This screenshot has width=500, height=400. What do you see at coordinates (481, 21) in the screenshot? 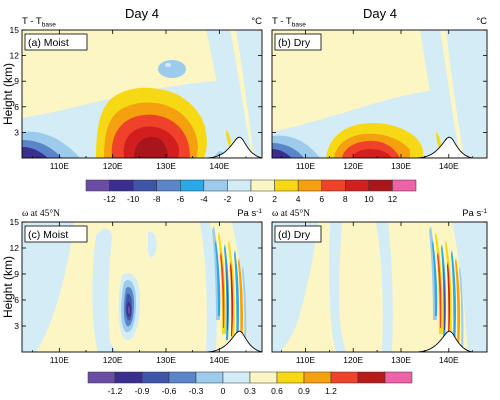
I see `panel-b-unit: °C` at bounding box center [481, 21].